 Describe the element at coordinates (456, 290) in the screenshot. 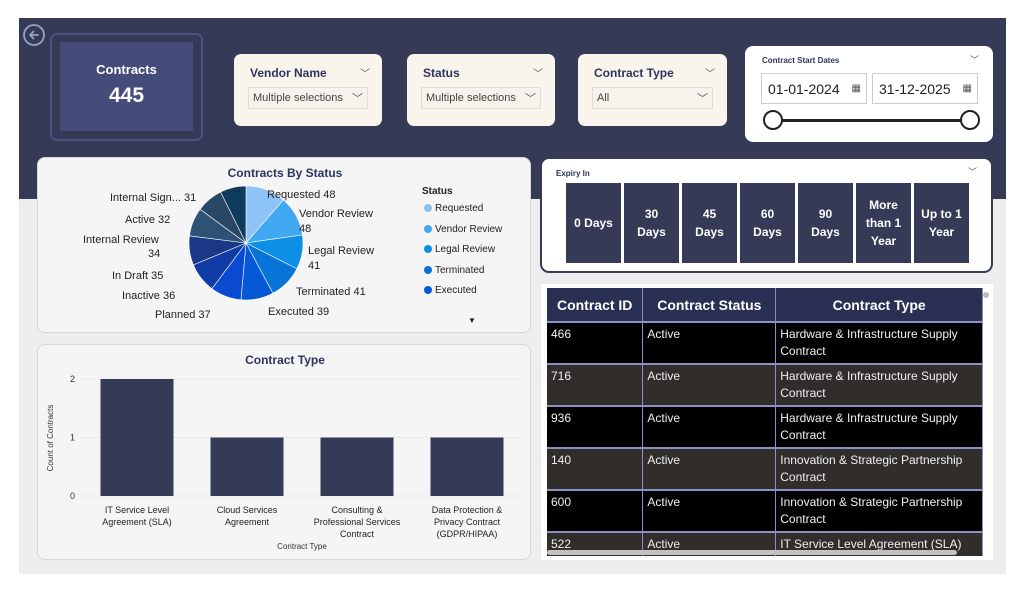

I see `legend-label: Executed` at that location.